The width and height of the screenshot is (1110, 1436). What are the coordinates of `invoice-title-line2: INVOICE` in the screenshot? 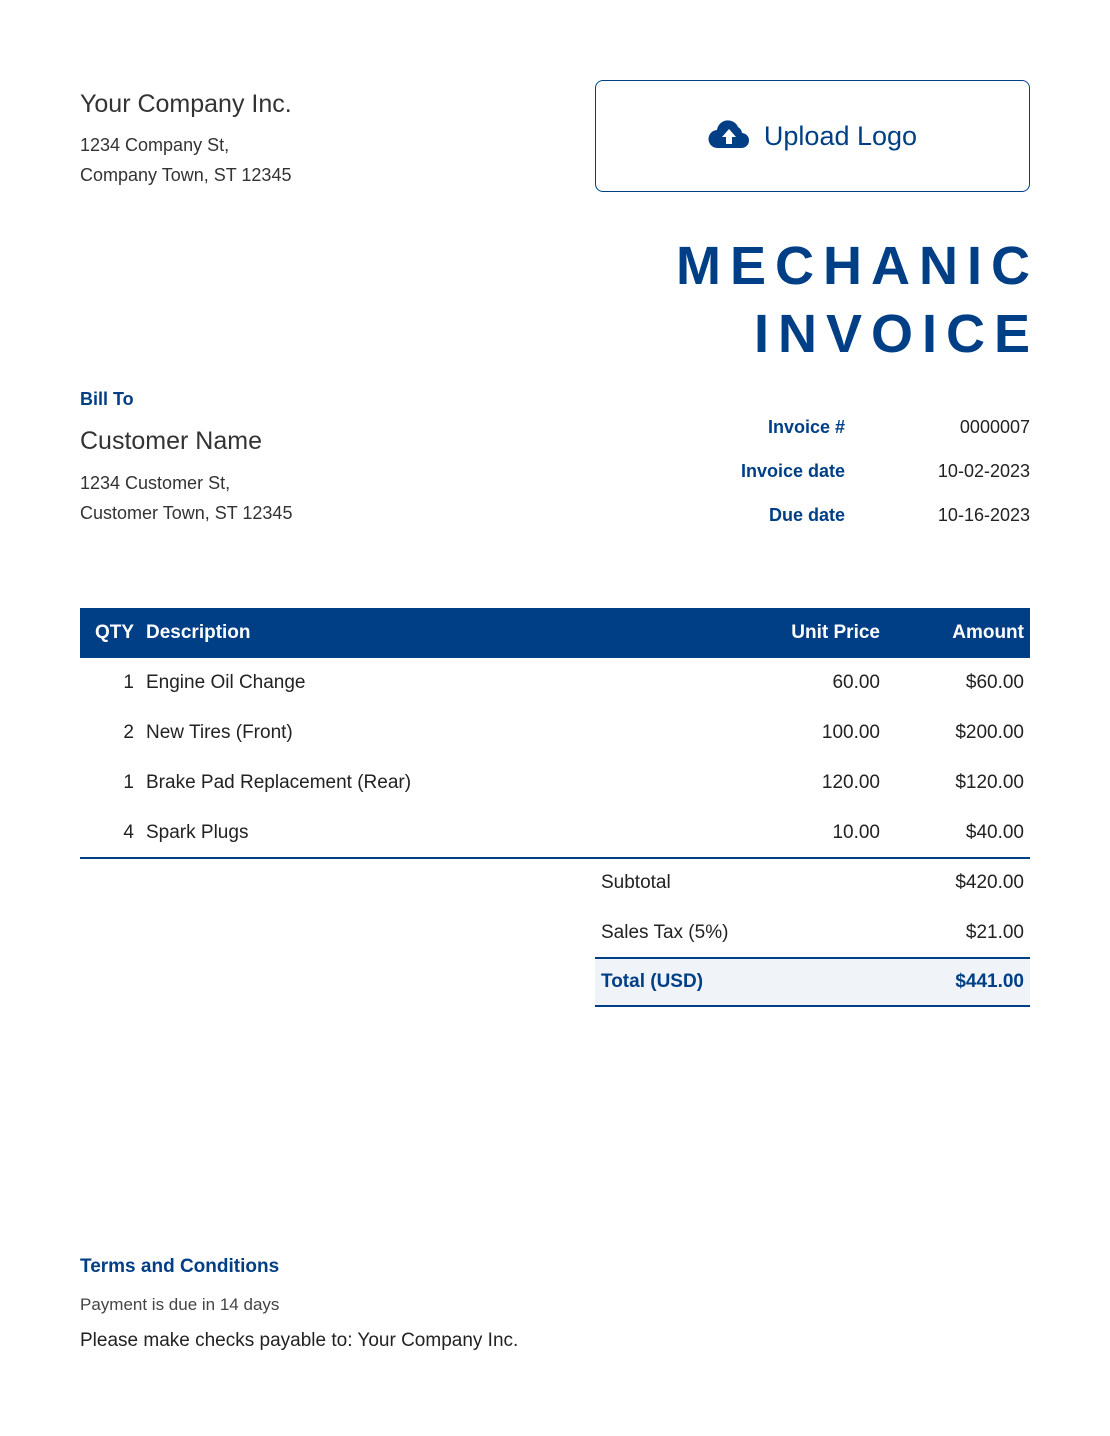 It's located at (896, 334).